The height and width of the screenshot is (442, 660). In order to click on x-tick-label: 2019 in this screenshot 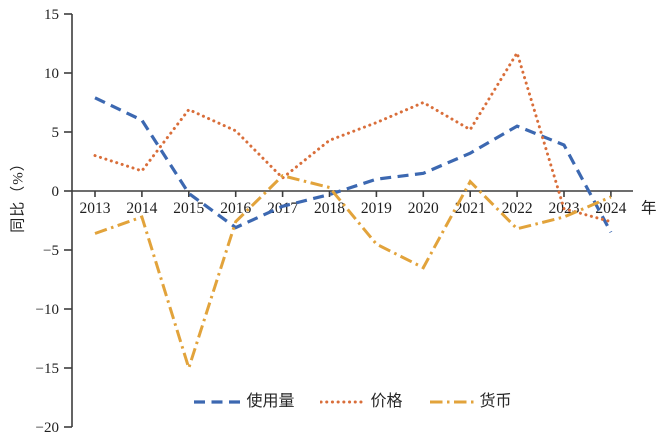, I will do `click(376, 208)`.